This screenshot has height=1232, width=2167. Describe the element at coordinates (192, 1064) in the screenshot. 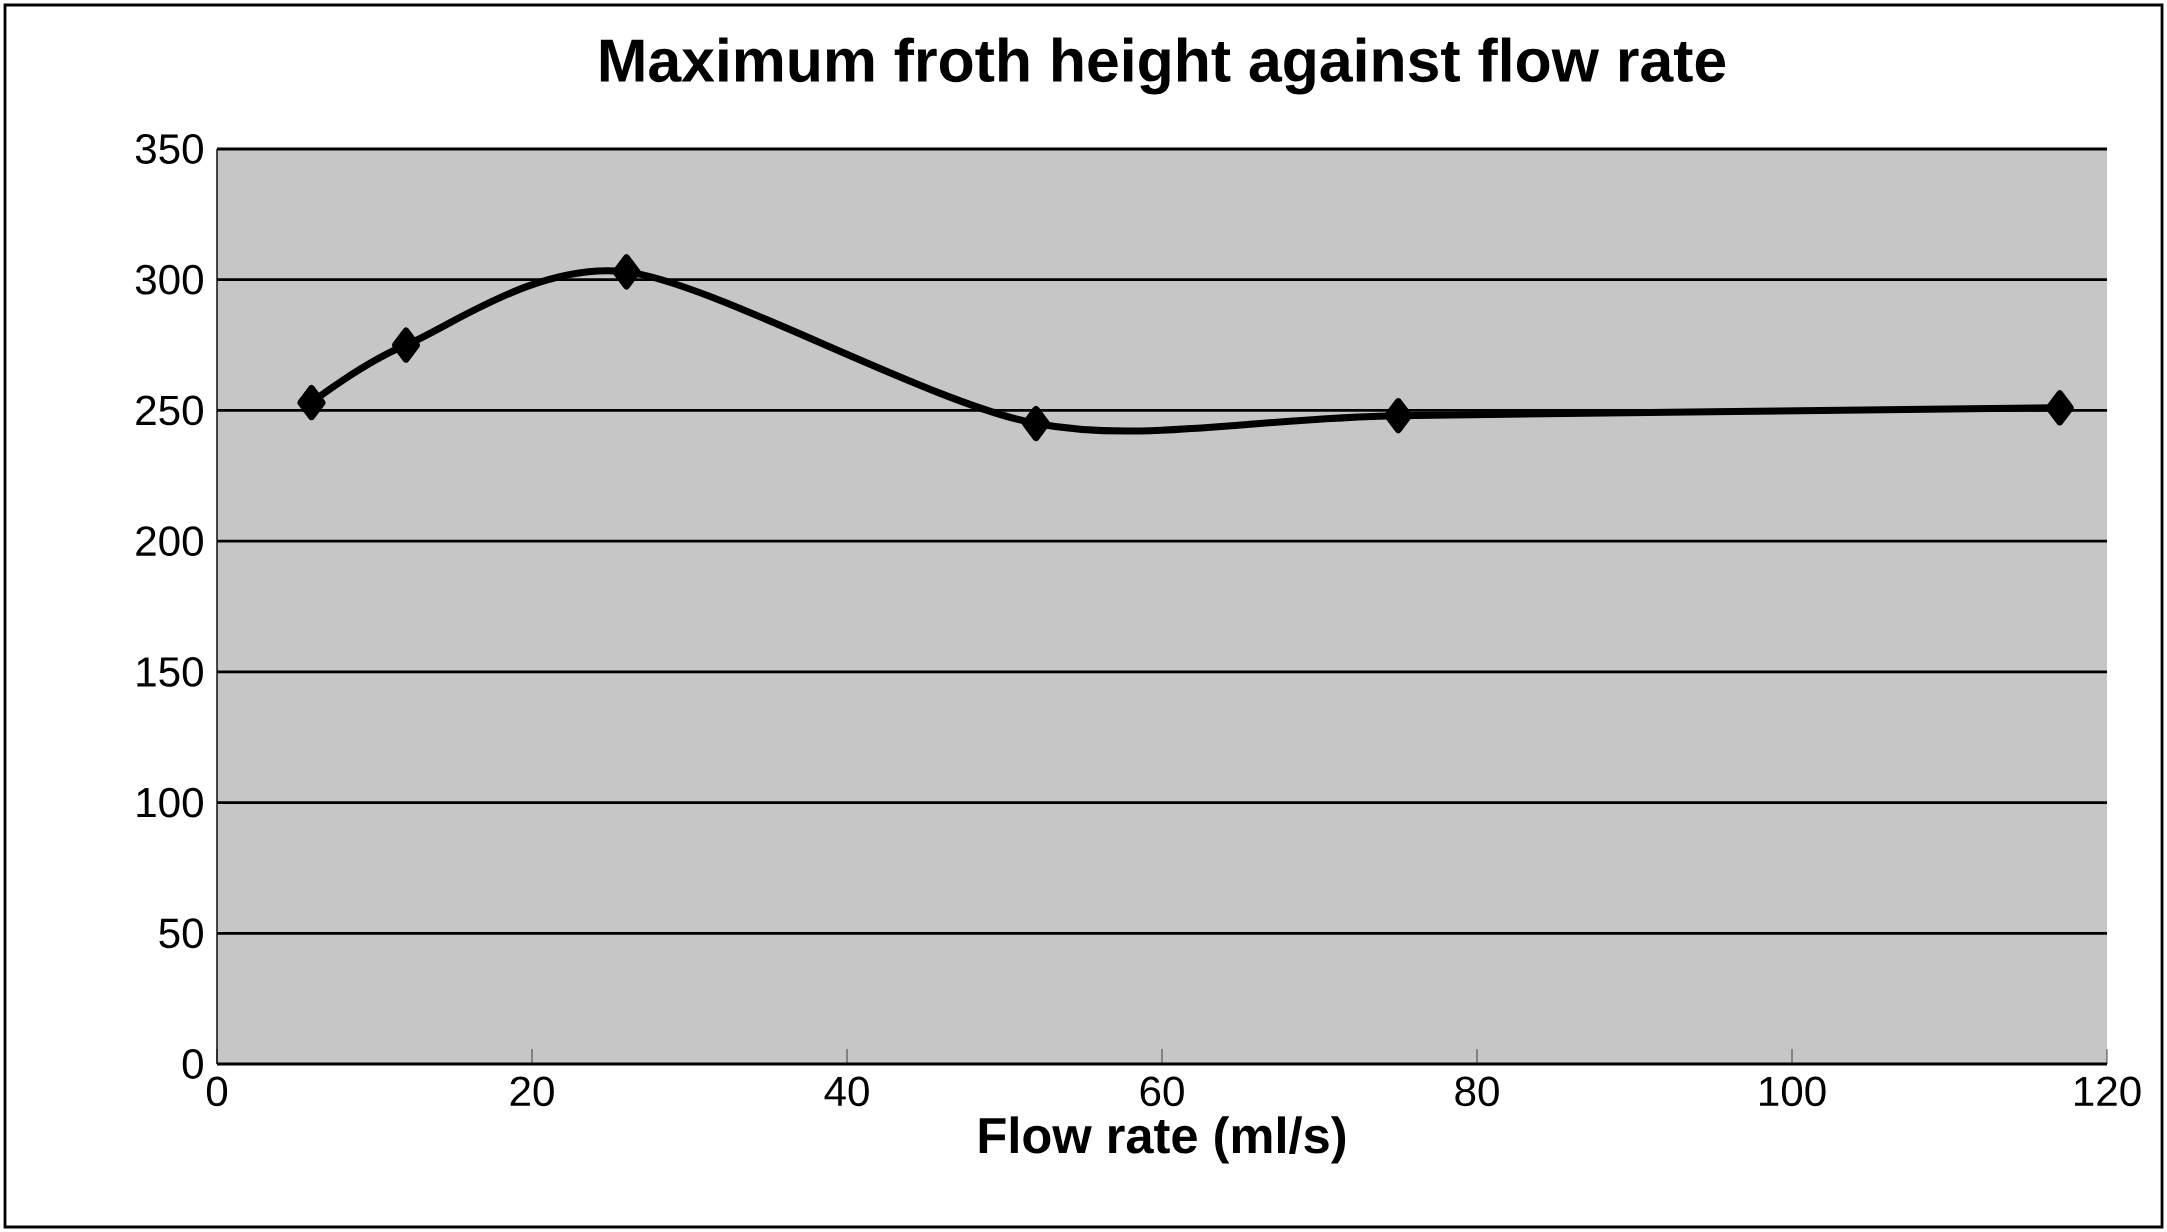

I see `y-tick-label: 0` at that location.